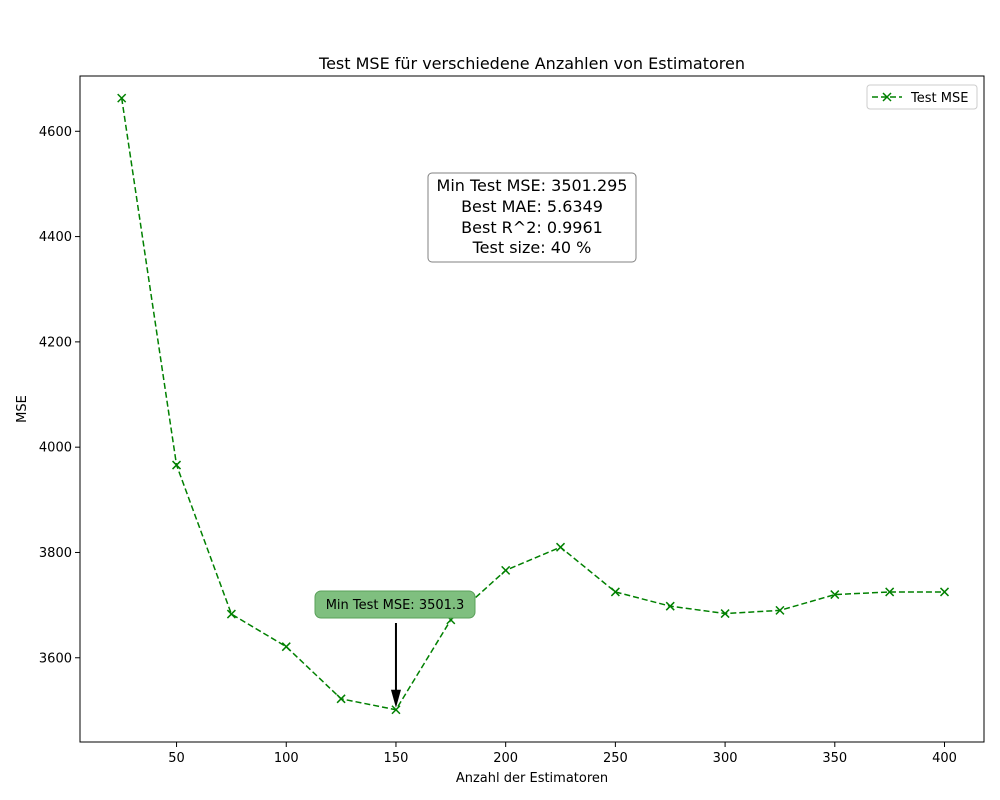 This screenshot has height=800, width=1000. Describe the element at coordinates (395, 698) in the screenshot. I see `annotation-arrow-head` at that location.